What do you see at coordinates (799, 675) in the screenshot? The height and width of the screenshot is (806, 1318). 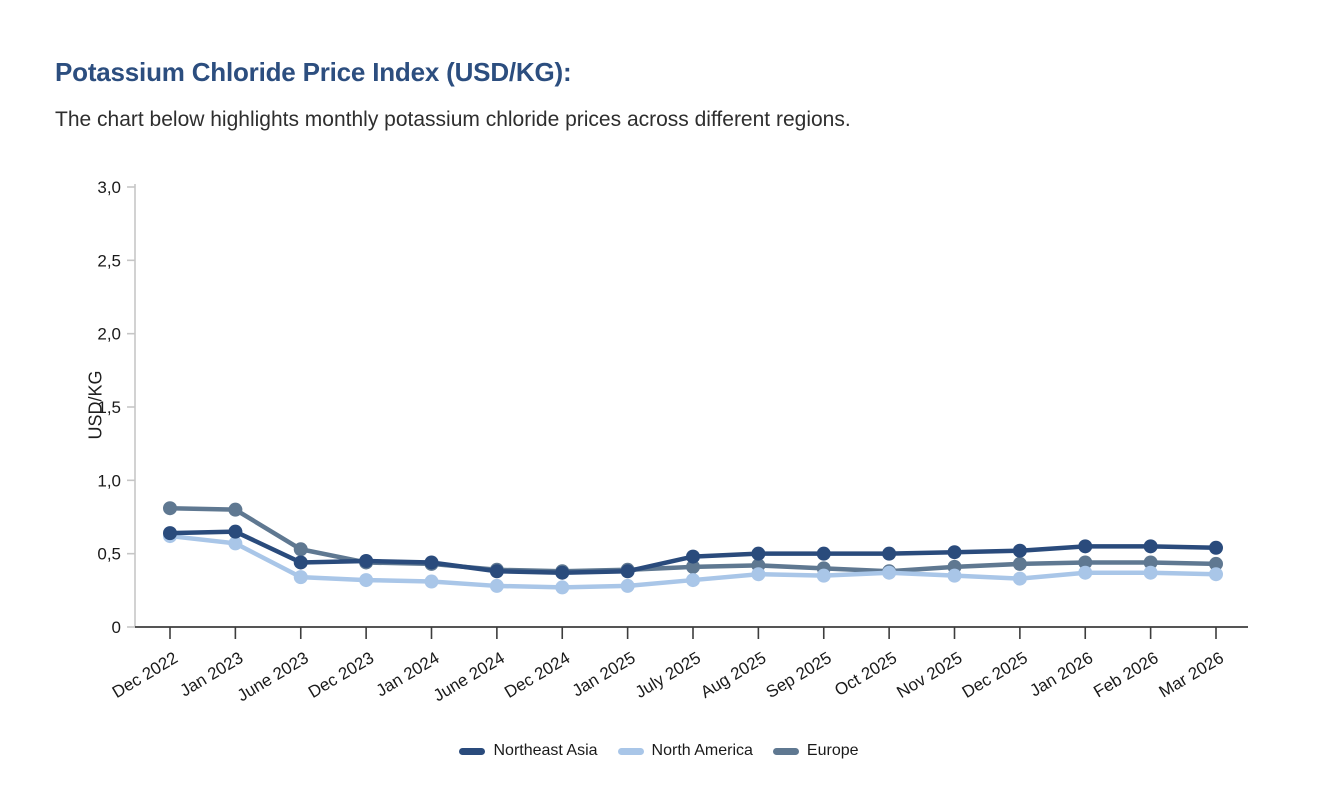 I see `x-tick-label-10: Sep 2025` at bounding box center [799, 675].